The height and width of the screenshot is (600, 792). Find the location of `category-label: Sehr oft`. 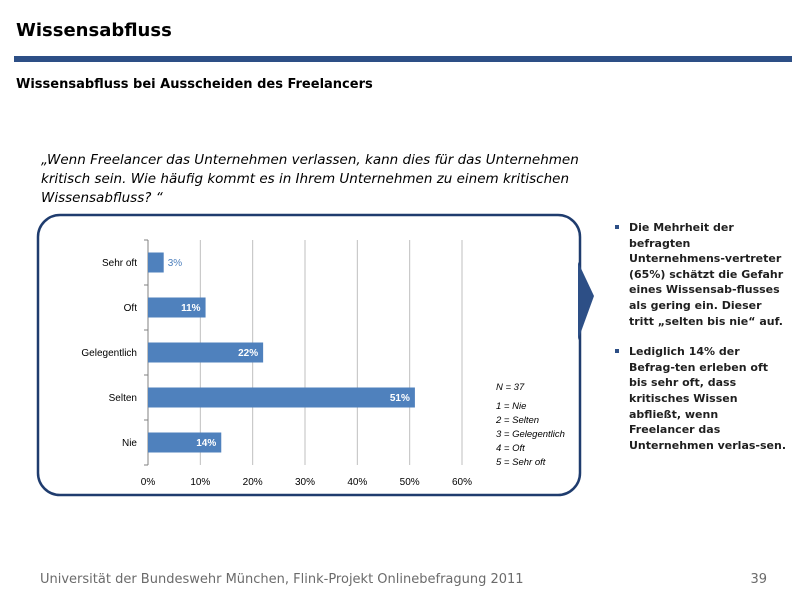

category-label: Sehr oft is located at coordinates (119, 263).